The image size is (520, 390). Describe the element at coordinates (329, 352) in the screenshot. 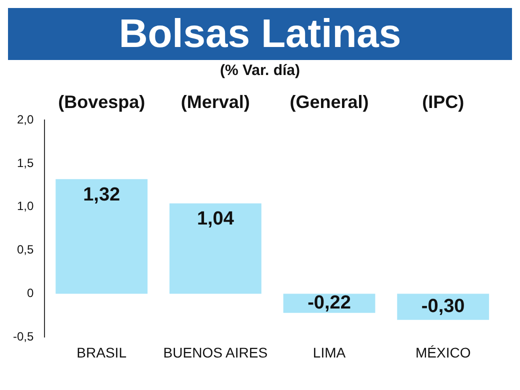

I see `x-tick-label: LIMA` at that location.